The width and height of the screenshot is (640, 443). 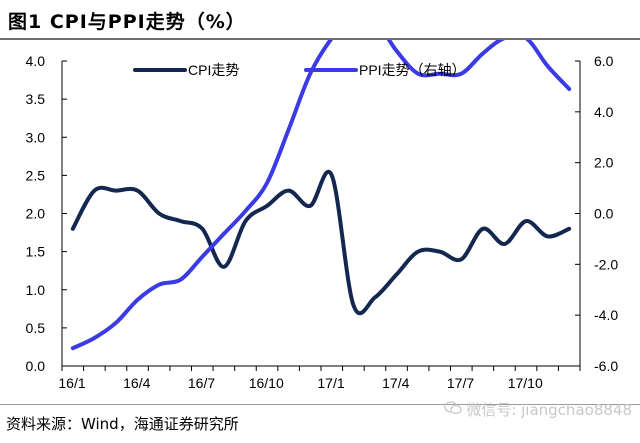 I want to click on legend-ppi-label: PPI走势（右轴）, so click(x=412, y=70).